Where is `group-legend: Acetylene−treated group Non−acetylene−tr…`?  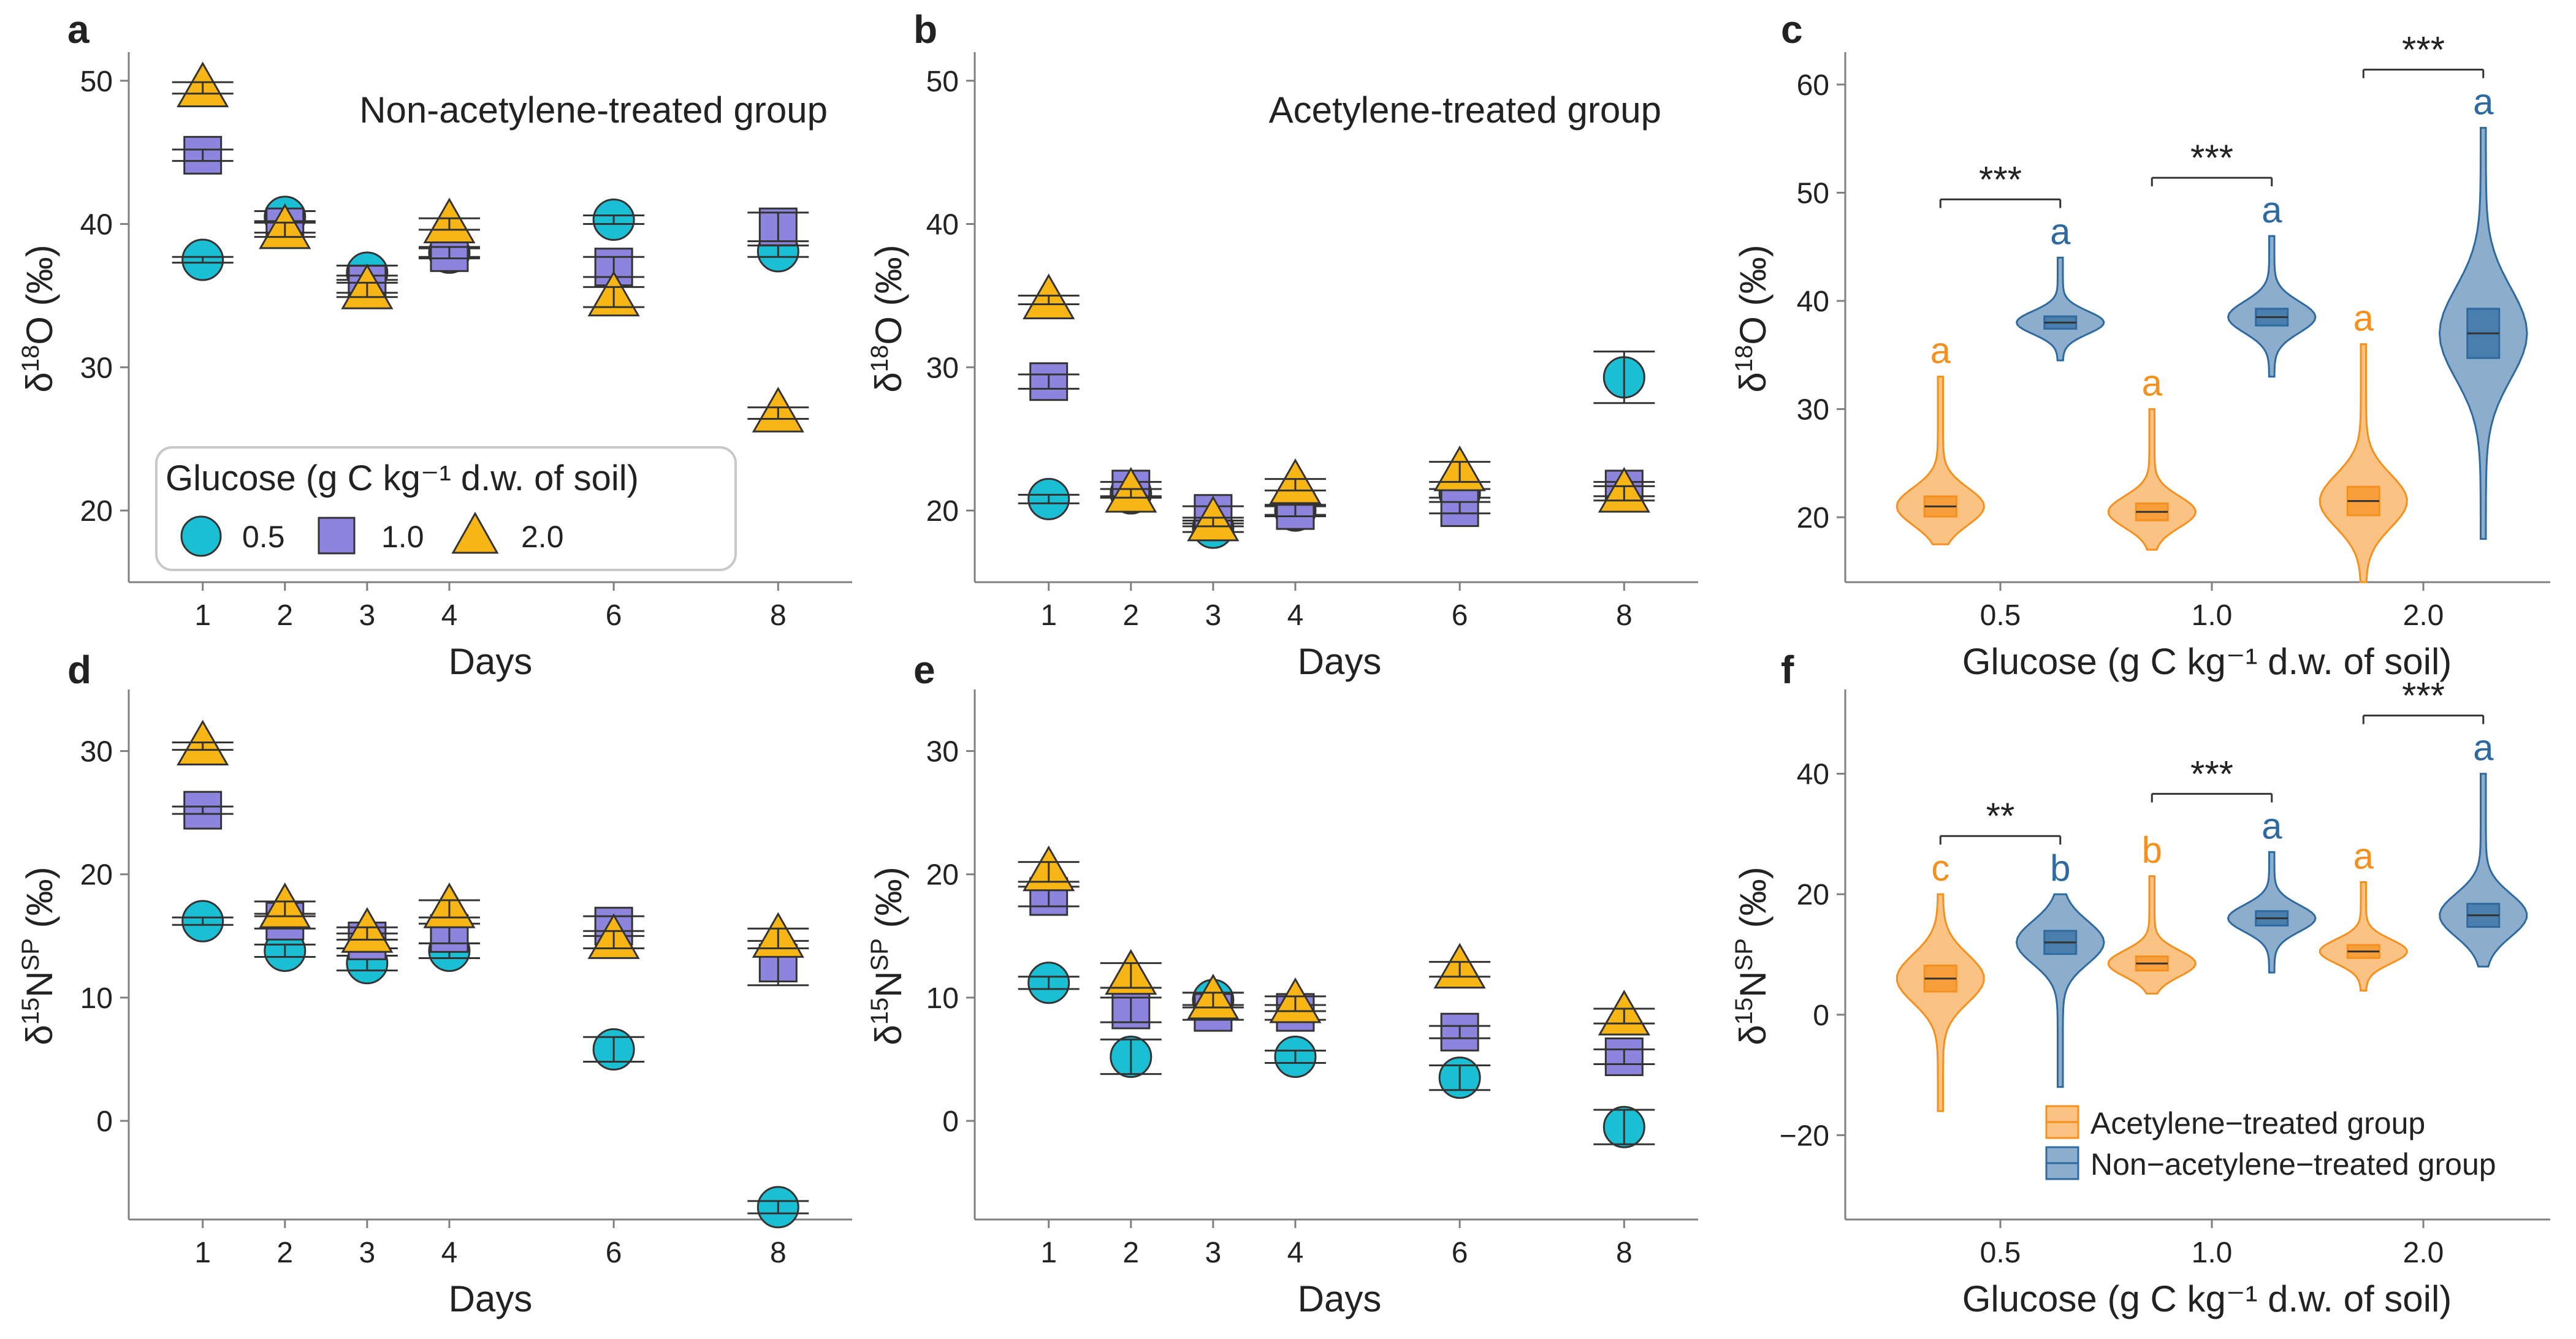
group-legend: Acetylene−treated group Non−acetylene−tr… is located at coordinates (2270, 1143).